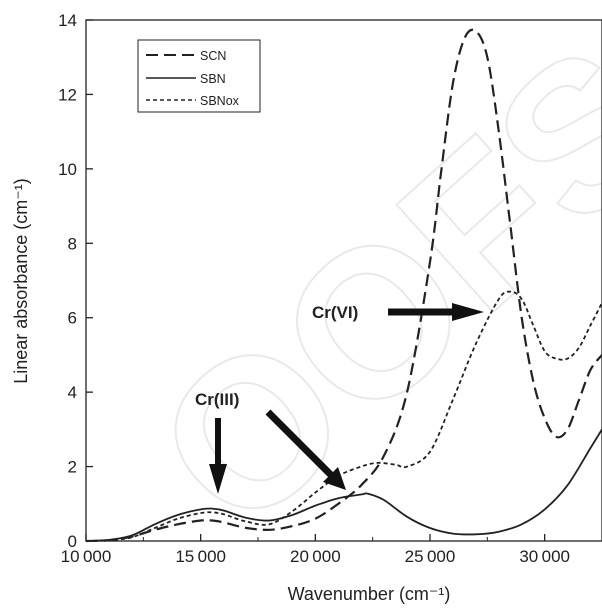  I want to click on annotation-cr-vi: Cr(VI), so click(335, 312).